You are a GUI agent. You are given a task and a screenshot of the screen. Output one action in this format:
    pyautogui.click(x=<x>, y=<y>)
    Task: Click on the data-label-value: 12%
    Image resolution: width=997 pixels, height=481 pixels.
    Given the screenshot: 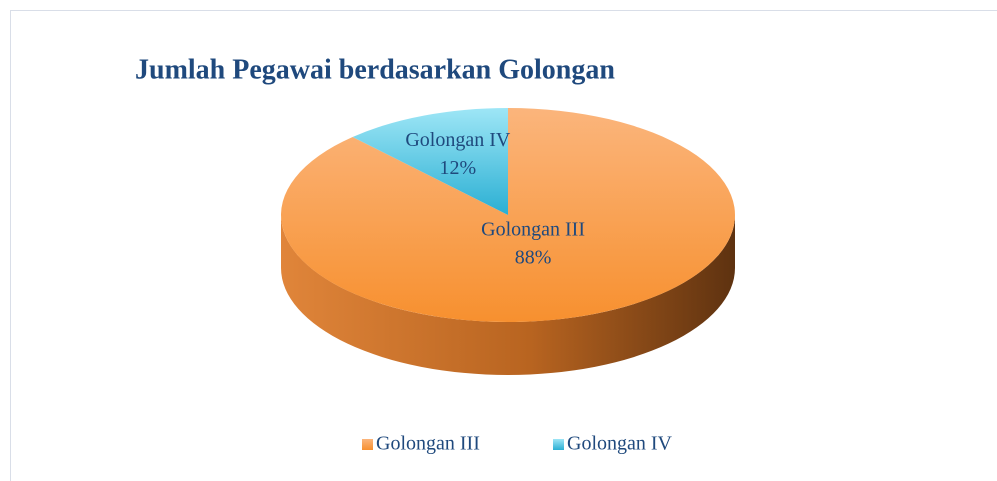 What is the action you would take?
    pyautogui.click(x=458, y=168)
    